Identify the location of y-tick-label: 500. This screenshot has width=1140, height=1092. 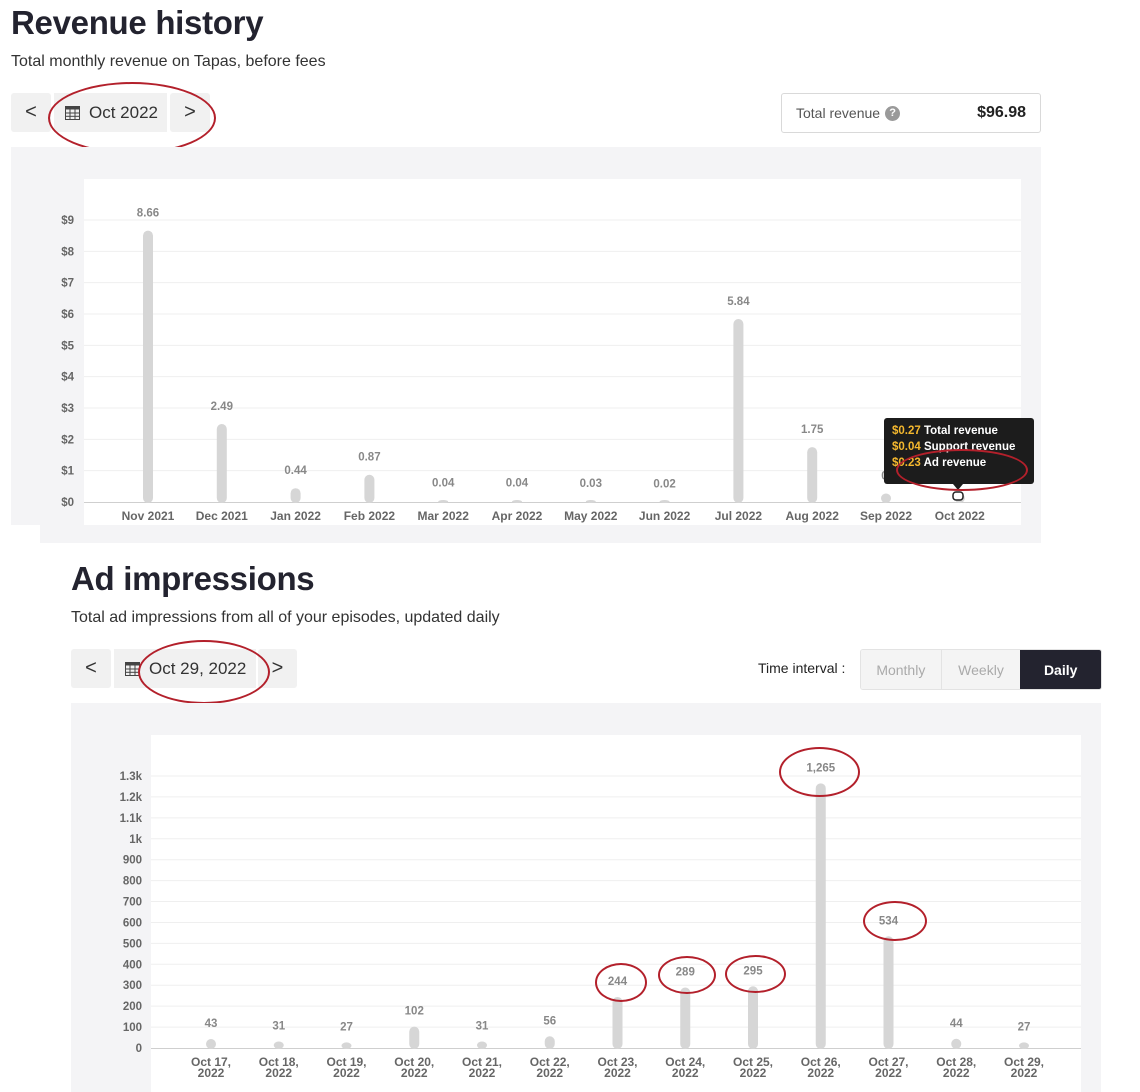
(132, 944).